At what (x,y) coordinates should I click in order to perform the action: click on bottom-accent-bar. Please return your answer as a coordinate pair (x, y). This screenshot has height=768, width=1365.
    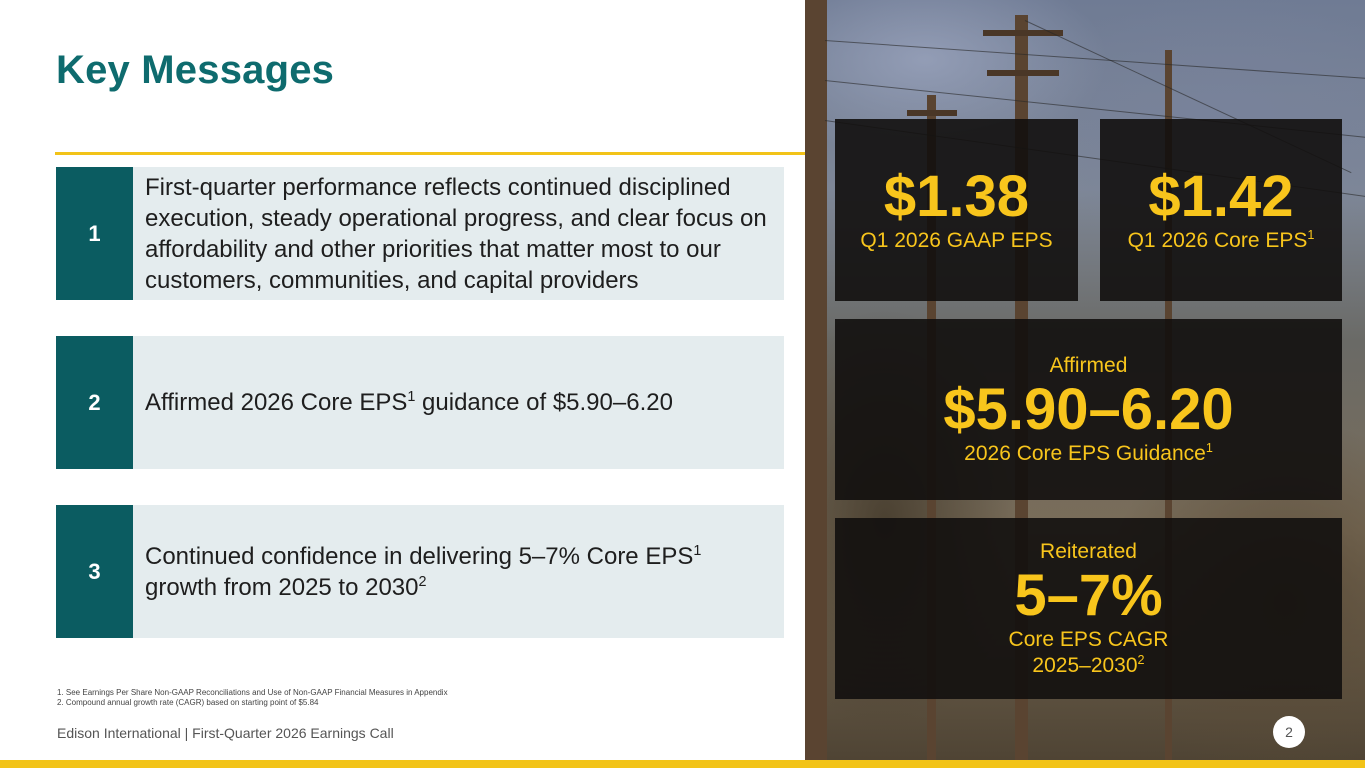
    Looking at the image, I should click on (682, 764).